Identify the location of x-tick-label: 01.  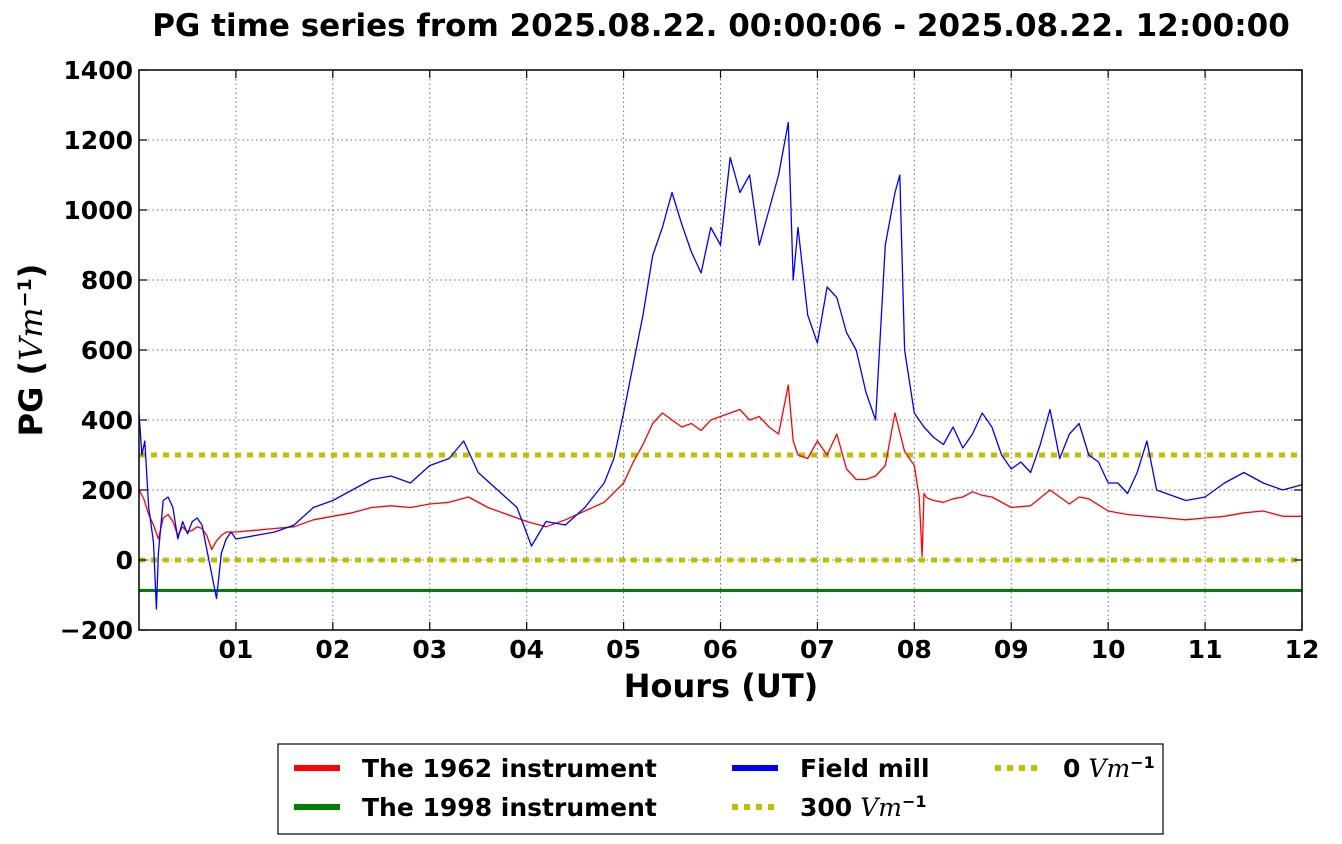
(236, 649).